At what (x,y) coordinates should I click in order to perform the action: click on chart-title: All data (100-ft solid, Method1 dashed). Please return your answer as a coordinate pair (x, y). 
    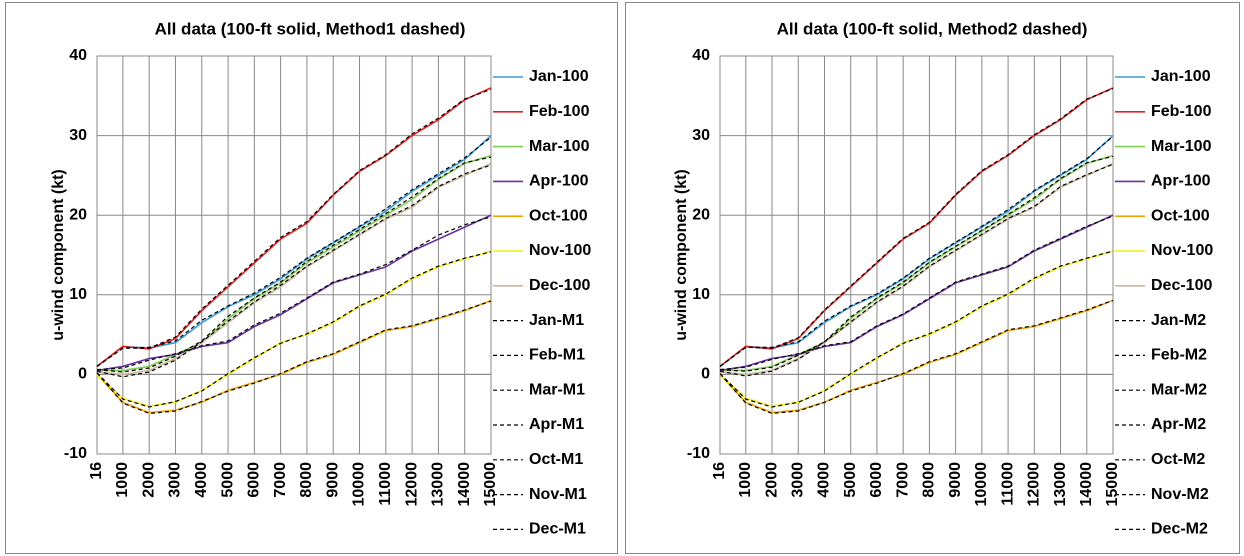
    Looking at the image, I should click on (310, 28).